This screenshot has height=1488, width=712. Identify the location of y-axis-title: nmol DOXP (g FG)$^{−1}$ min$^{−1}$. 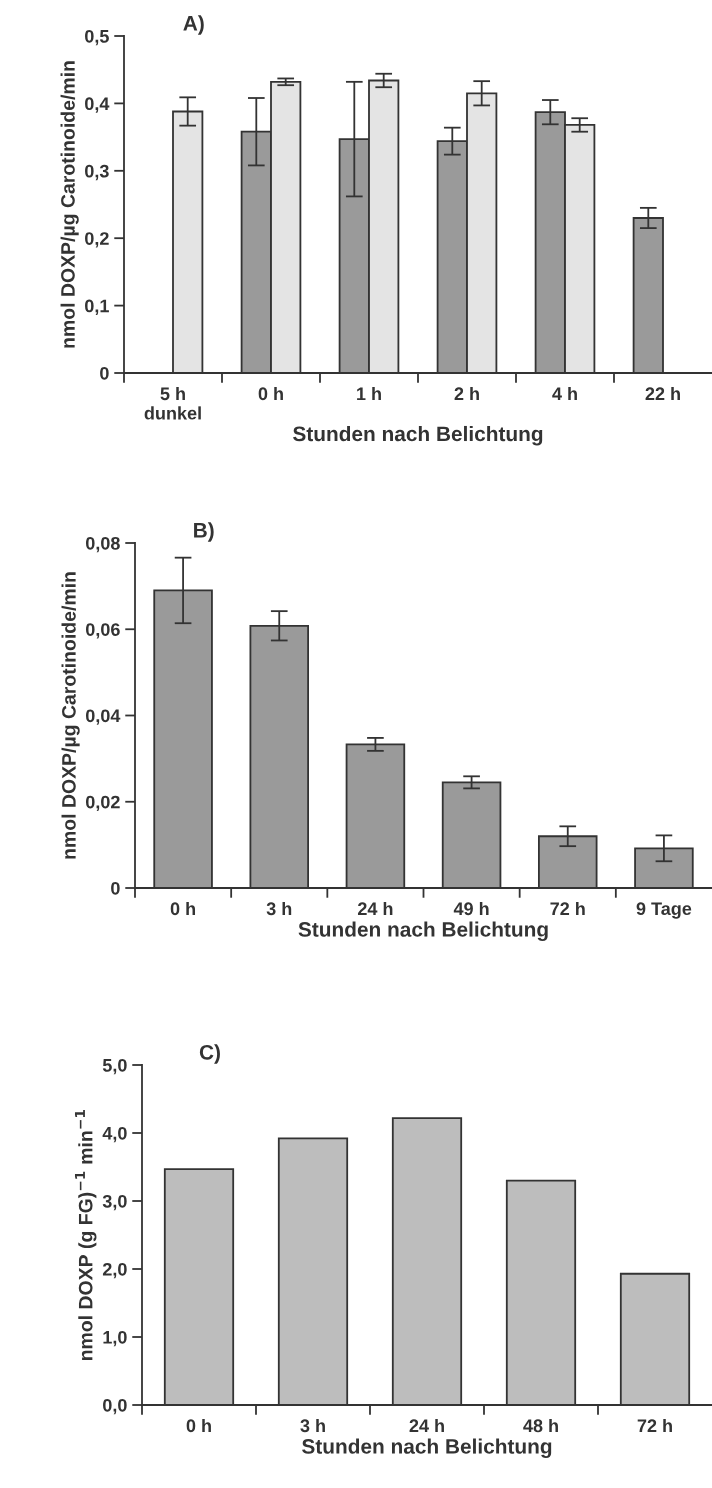
(85, 1235).